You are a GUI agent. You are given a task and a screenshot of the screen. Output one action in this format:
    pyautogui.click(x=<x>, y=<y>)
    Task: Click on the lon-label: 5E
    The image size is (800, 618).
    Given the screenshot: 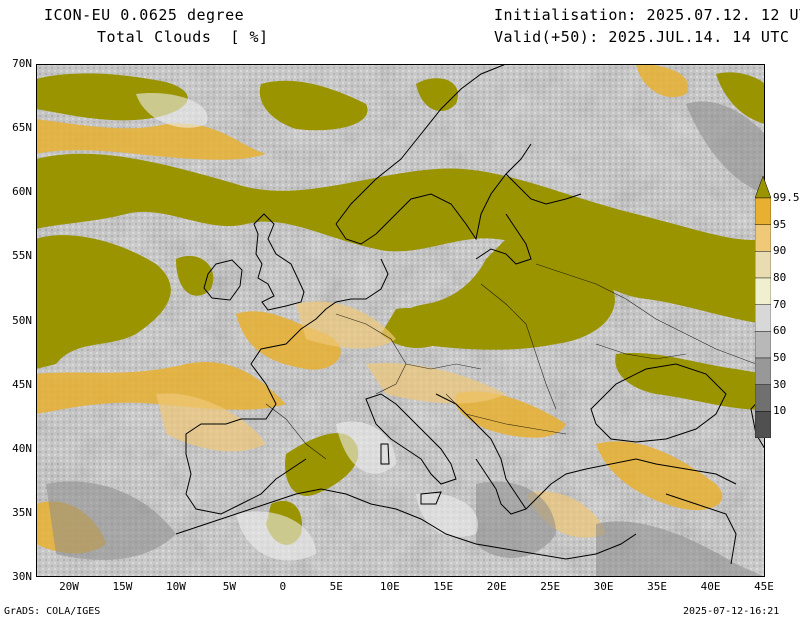 What is the action you would take?
    pyautogui.click(x=336, y=586)
    